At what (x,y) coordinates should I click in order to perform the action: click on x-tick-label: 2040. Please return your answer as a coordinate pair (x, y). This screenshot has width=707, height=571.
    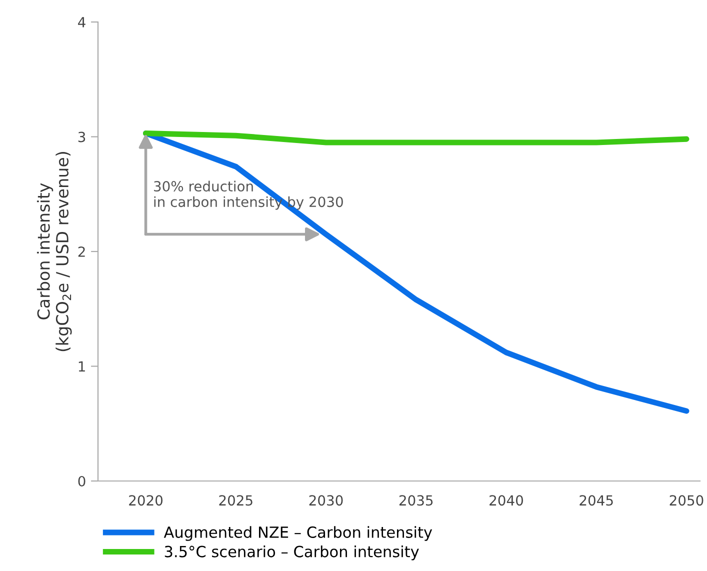
    Looking at the image, I should click on (506, 500).